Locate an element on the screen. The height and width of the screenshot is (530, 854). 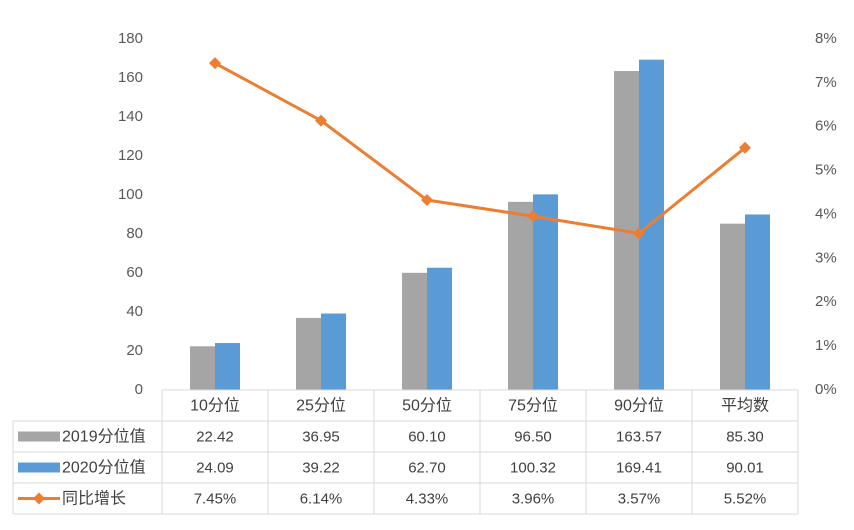
legend-key-2019 is located at coordinates (39, 436).